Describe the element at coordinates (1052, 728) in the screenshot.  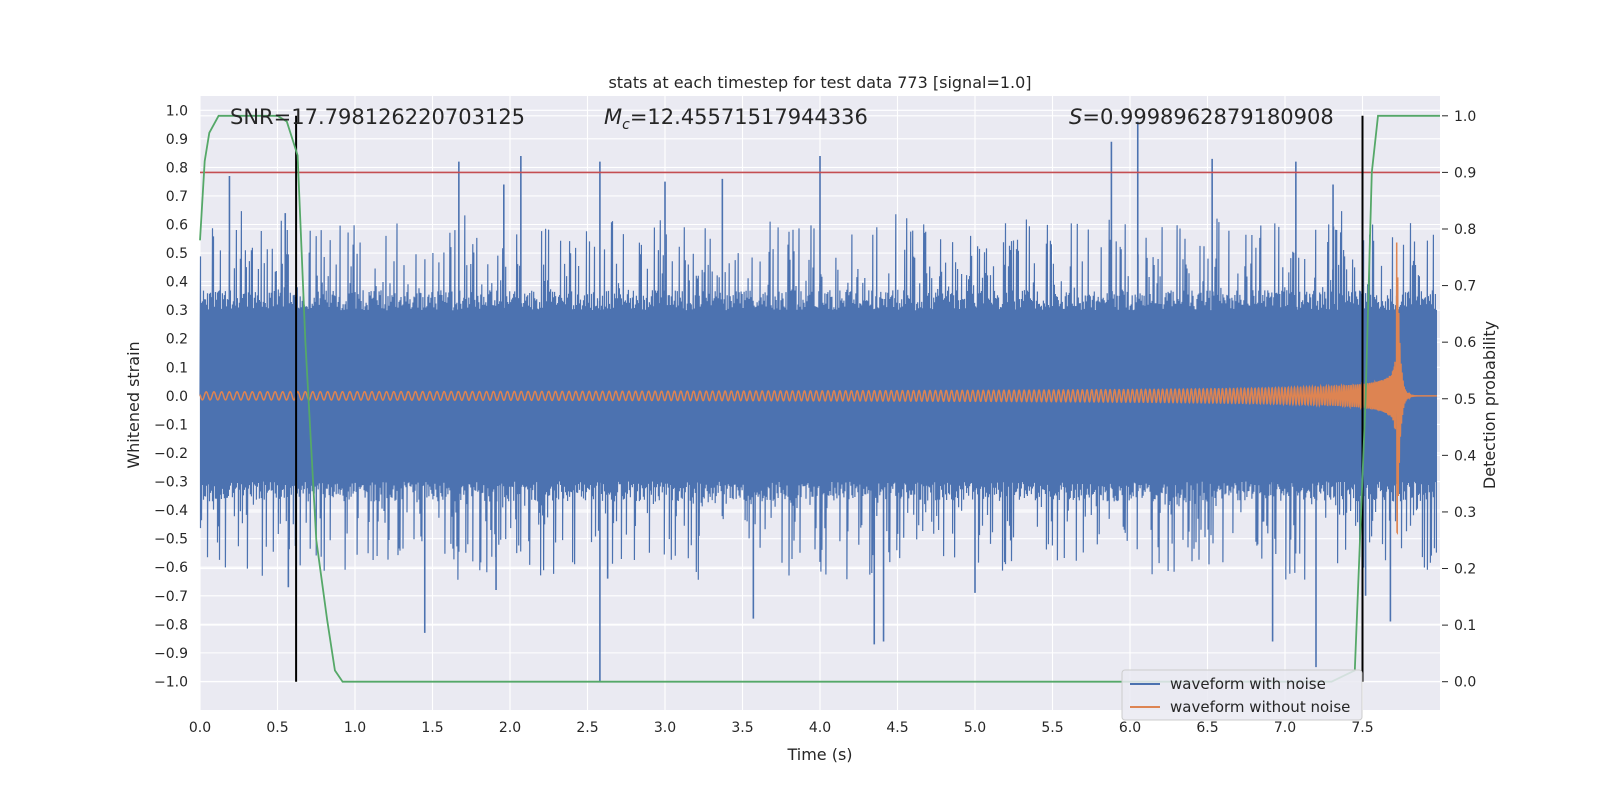
I see `x-tick-label: 5.5` at that location.